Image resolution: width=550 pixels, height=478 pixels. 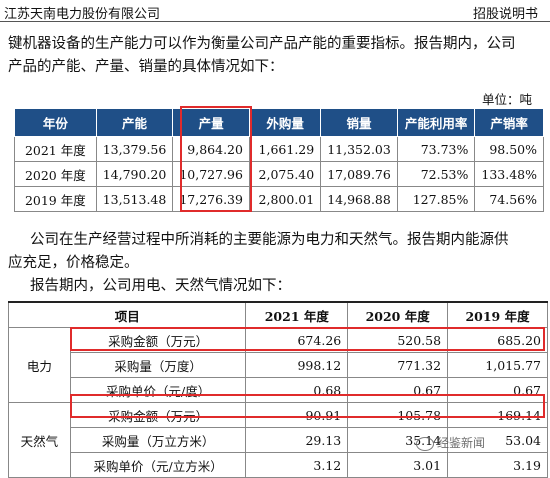 I want to click on cell-year: 2019 年度, so click(x=55, y=199).